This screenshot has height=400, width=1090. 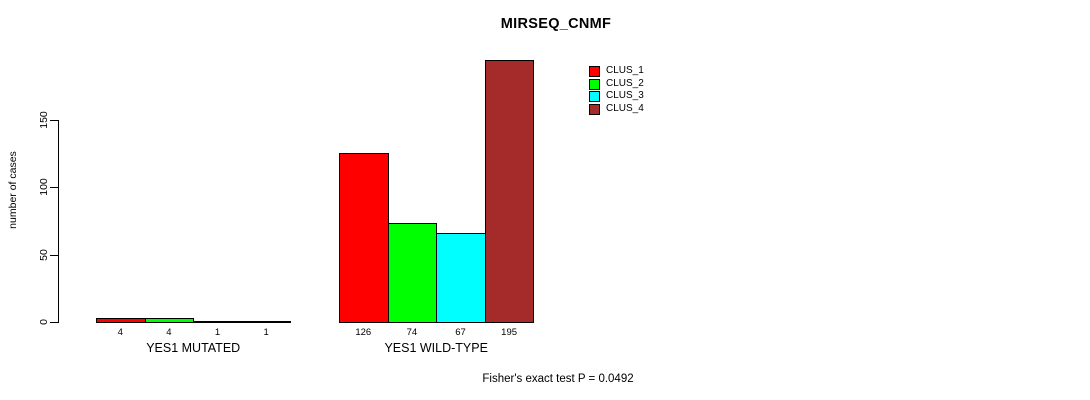 What do you see at coordinates (556, 24) in the screenshot?
I see `chart-title: MIRSEQ_CNMF` at bounding box center [556, 24].